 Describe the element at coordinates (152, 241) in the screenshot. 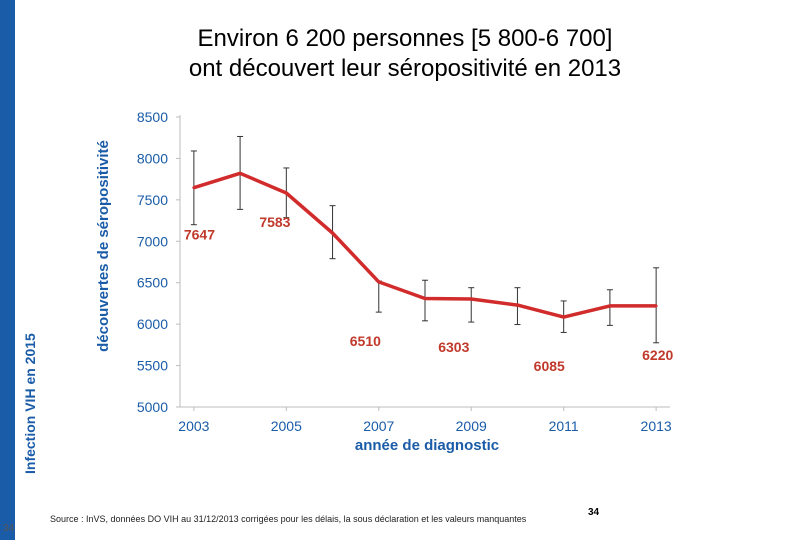

I see `y-tick-label: 7000` at that location.